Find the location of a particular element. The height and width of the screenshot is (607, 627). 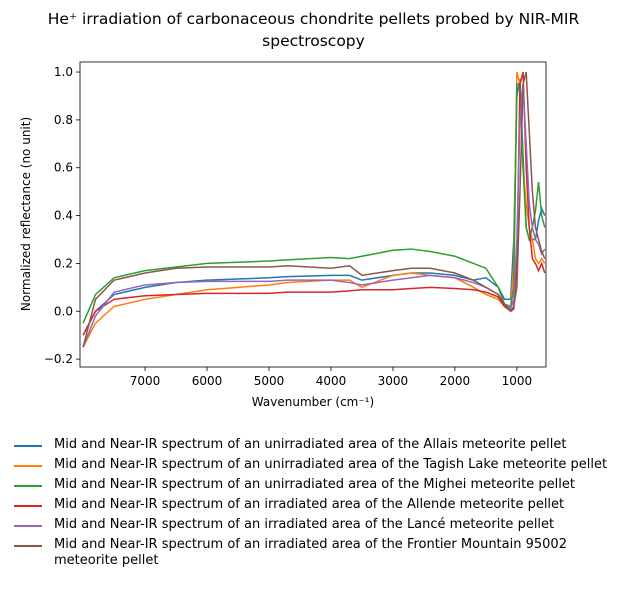

y-tick-label: 0.0 is located at coordinates (63, 311).